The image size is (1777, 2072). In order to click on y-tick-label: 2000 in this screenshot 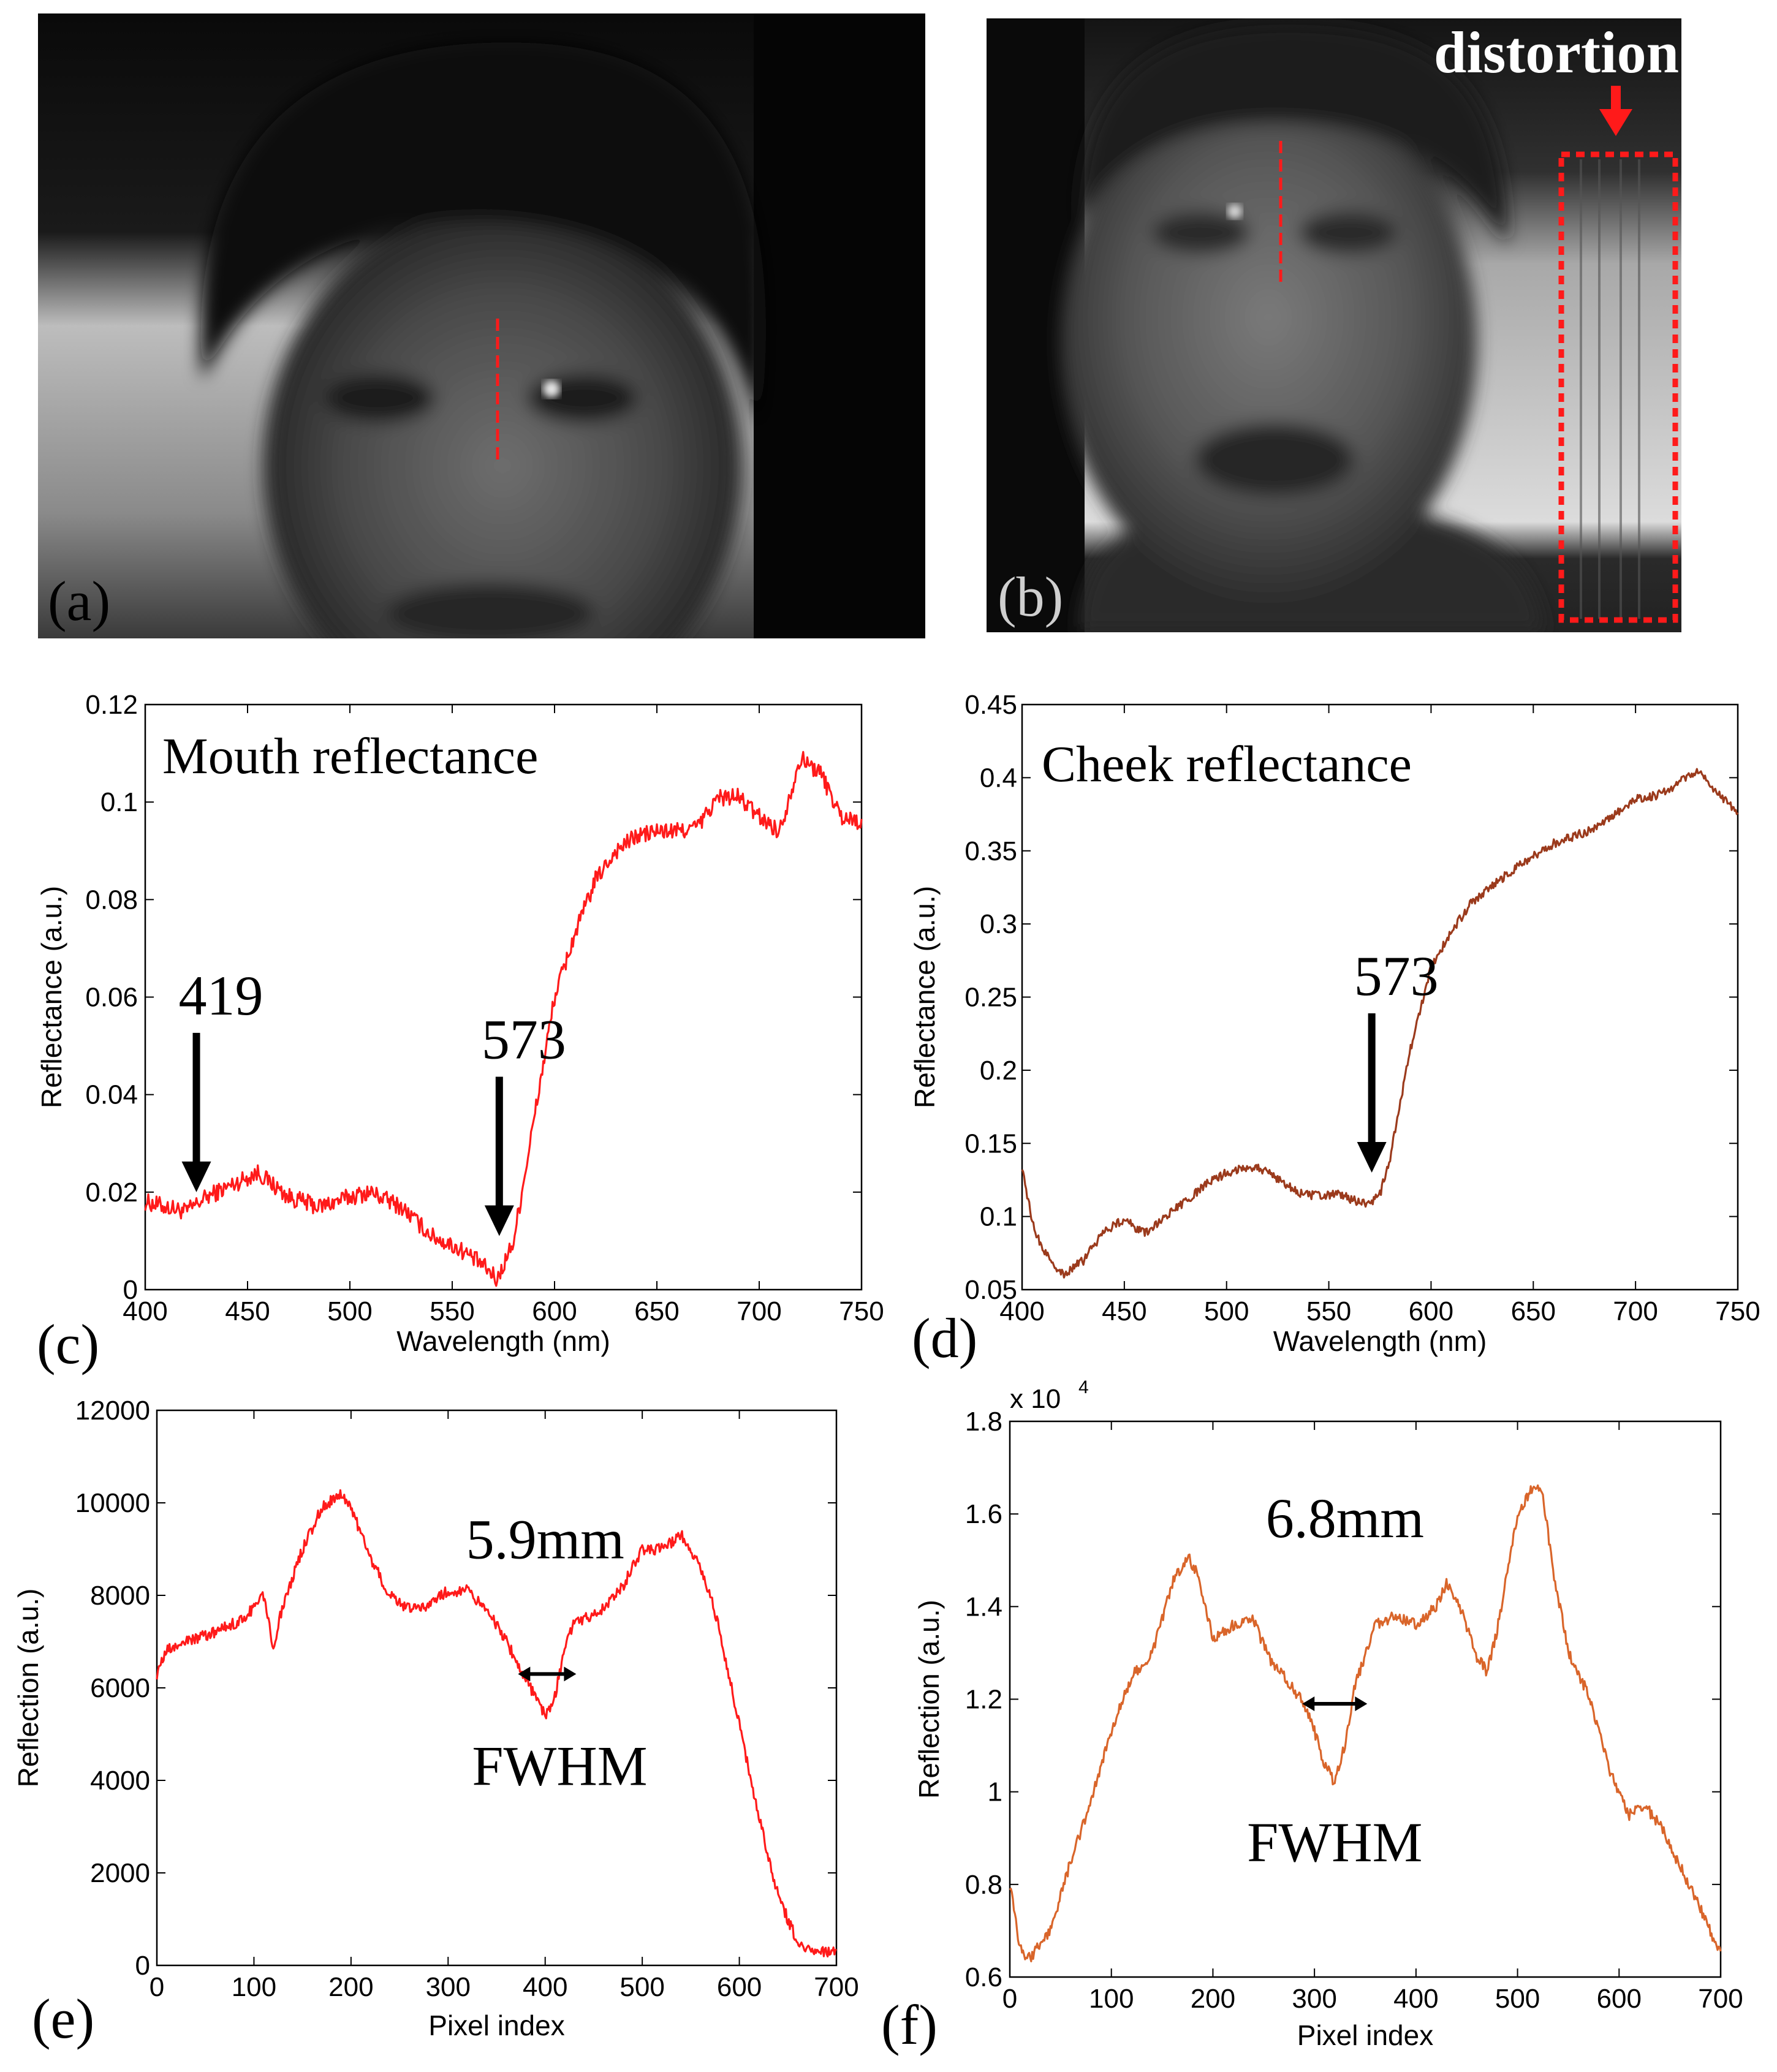, I will do `click(120, 1873)`.